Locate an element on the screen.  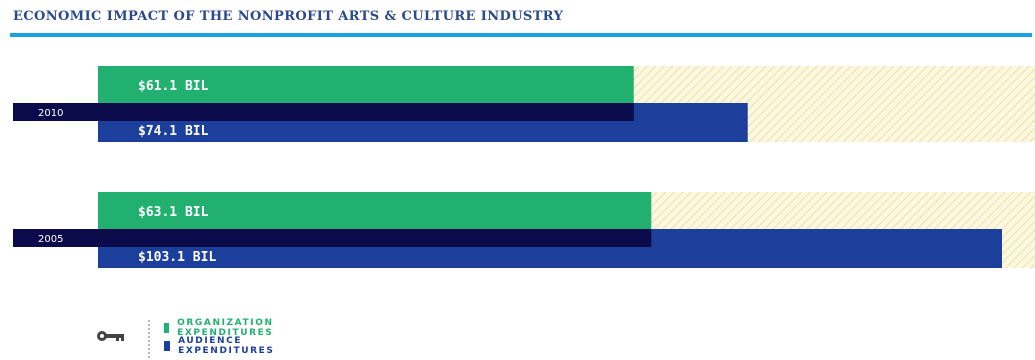
value-label-audience-2005: $103.1 BIL is located at coordinates (177, 257).